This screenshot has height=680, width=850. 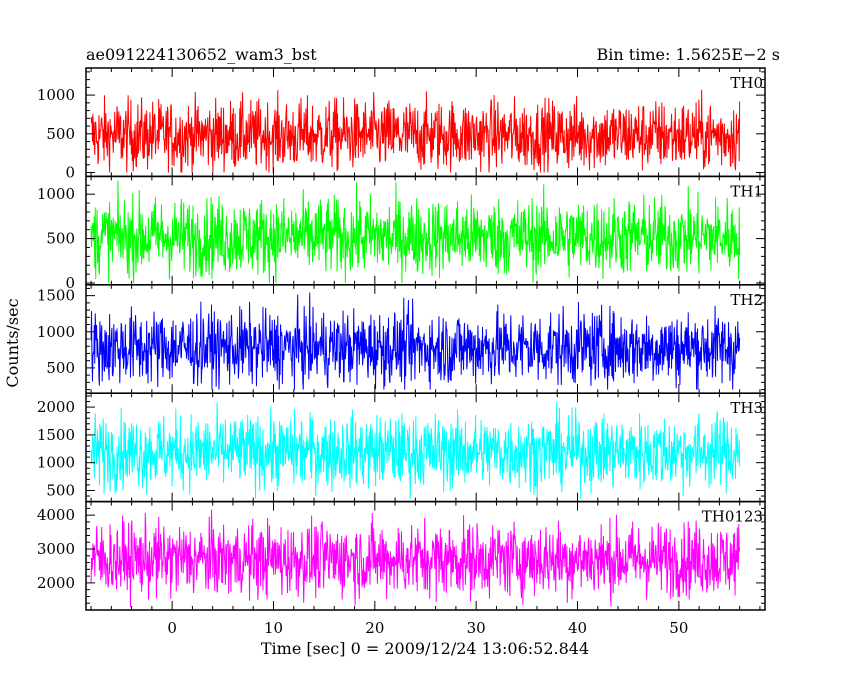 What do you see at coordinates (415, 558) in the screenshot?
I see `series-line-th0123` at bounding box center [415, 558].